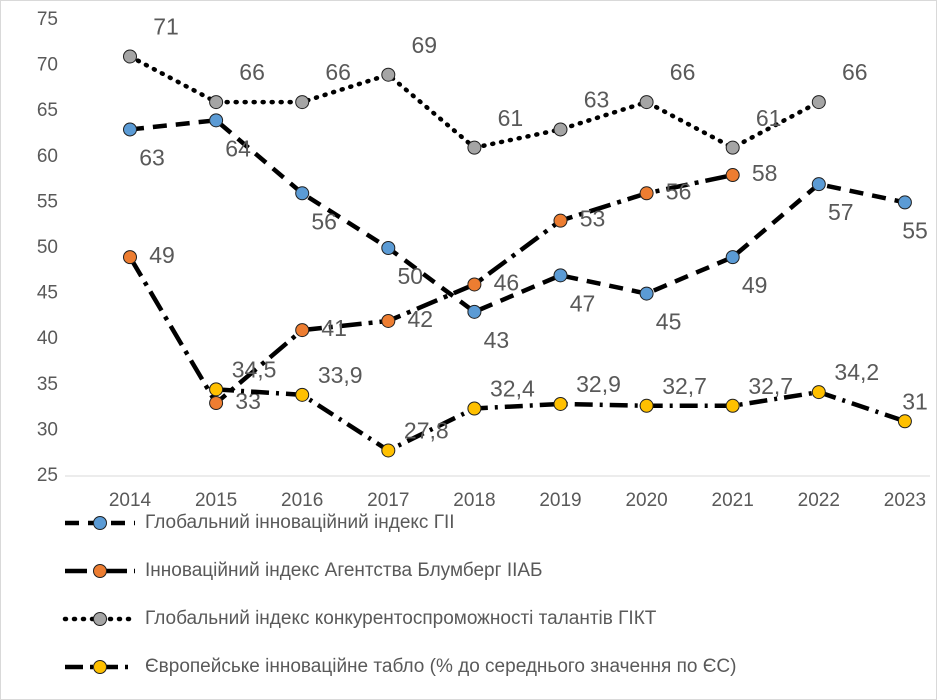 This screenshot has width=937, height=700. Describe the element at coordinates (388, 500) in the screenshot. I see `x-tick-label: 2017` at that location.